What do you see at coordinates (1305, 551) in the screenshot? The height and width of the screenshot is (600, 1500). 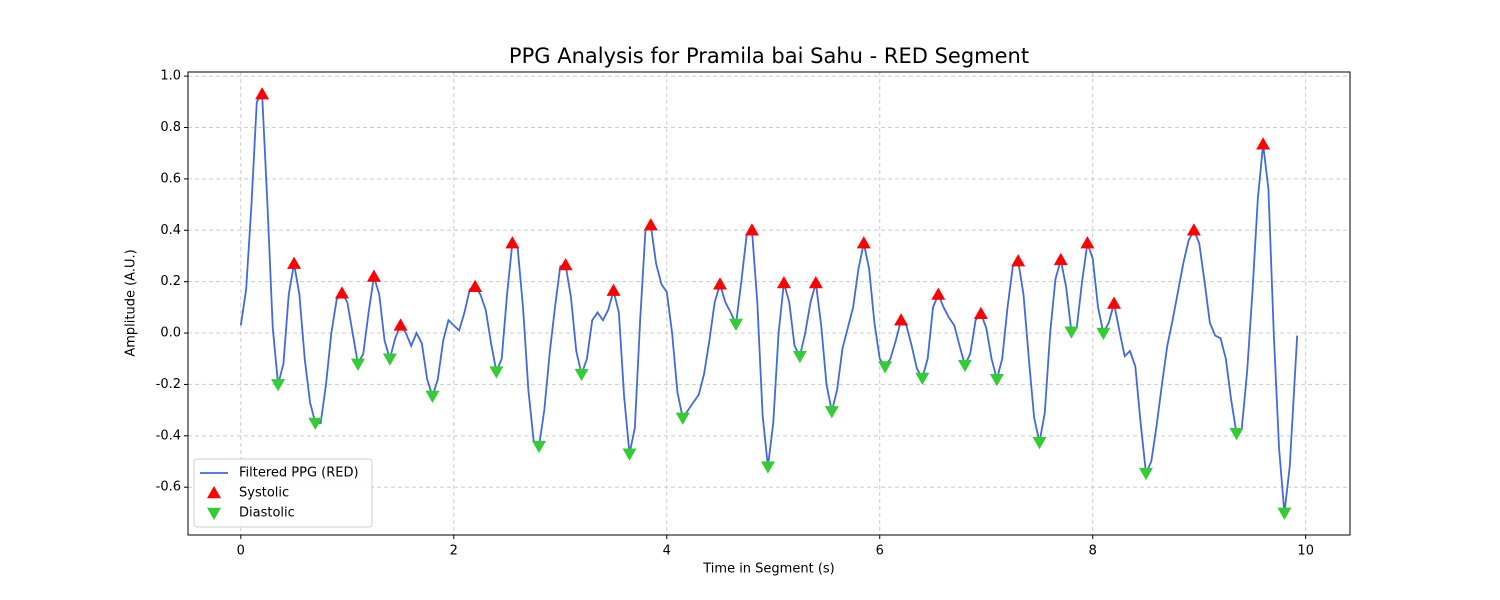 I see `x-tick-label: 10` at bounding box center [1305, 551].